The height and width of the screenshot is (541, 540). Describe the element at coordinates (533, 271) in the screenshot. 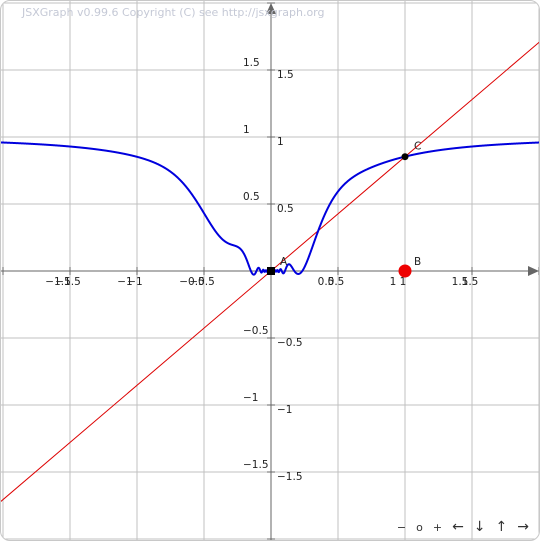

I see `x-axis-arrow` at that location.